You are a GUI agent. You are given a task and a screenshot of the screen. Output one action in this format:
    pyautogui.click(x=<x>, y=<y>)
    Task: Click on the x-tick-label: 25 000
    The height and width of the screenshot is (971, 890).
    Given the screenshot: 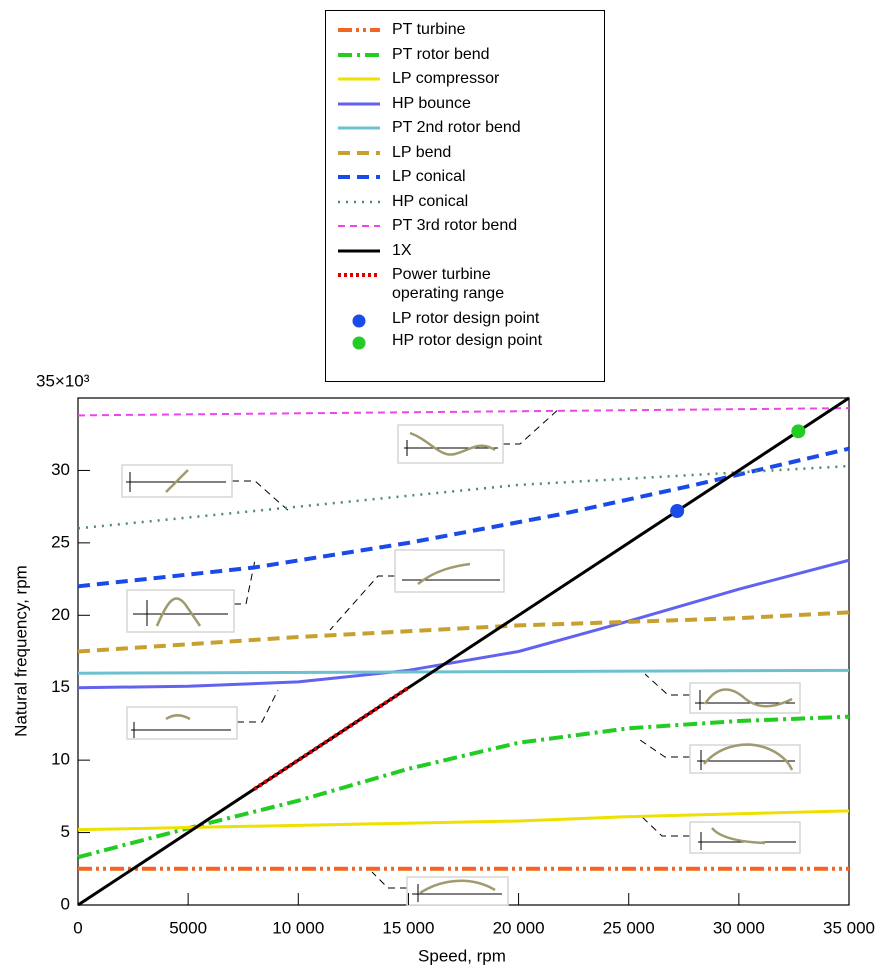 What is the action you would take?
    pyautogui.click(x=629, y=927)
    